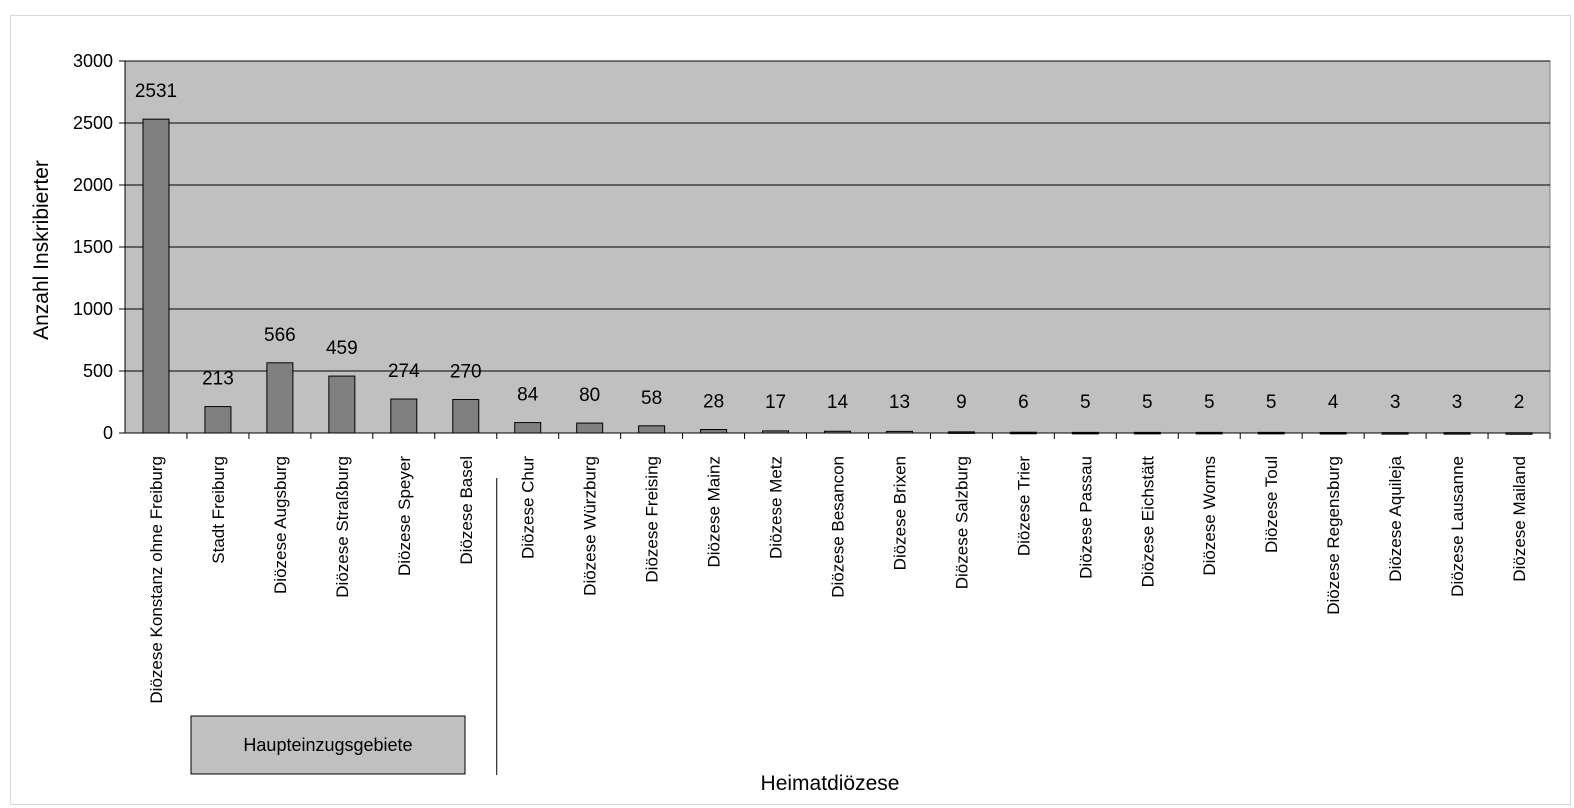  Describe the element at coordinates (1147, 522) in the screenshot. I see `x-tick-label: Diözese Eichstätt` at that location.